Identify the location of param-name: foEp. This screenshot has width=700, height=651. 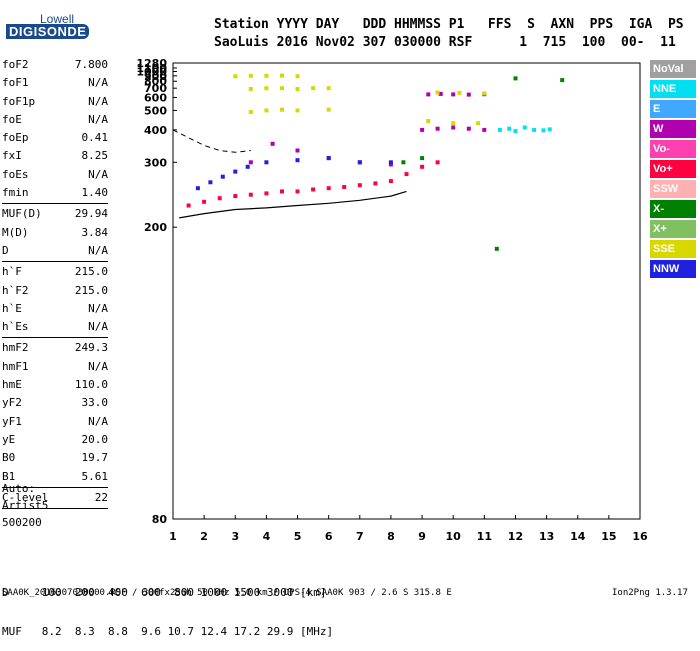
(15, 138).